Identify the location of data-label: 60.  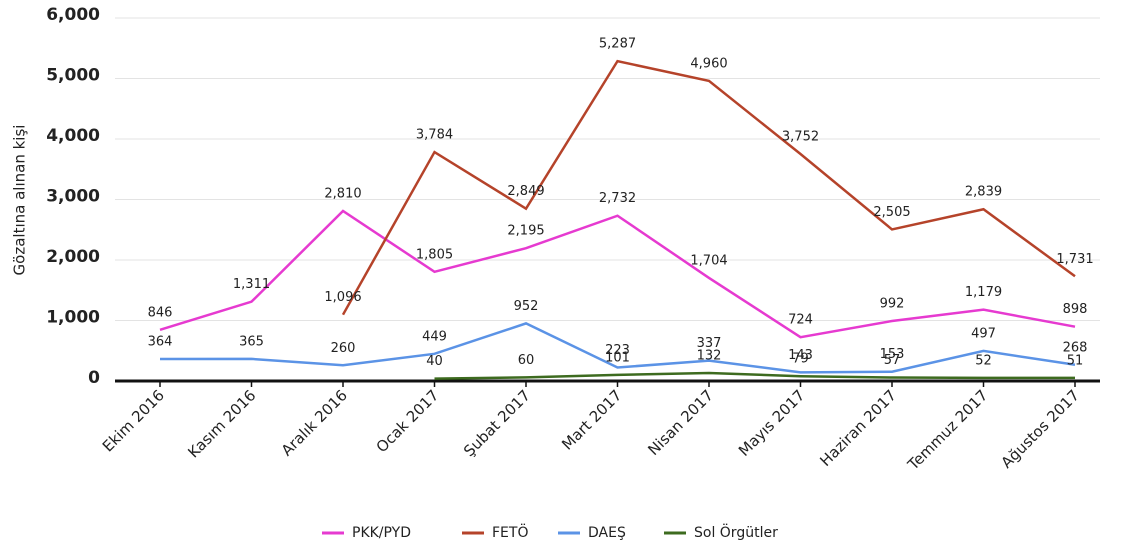
(526, 360).